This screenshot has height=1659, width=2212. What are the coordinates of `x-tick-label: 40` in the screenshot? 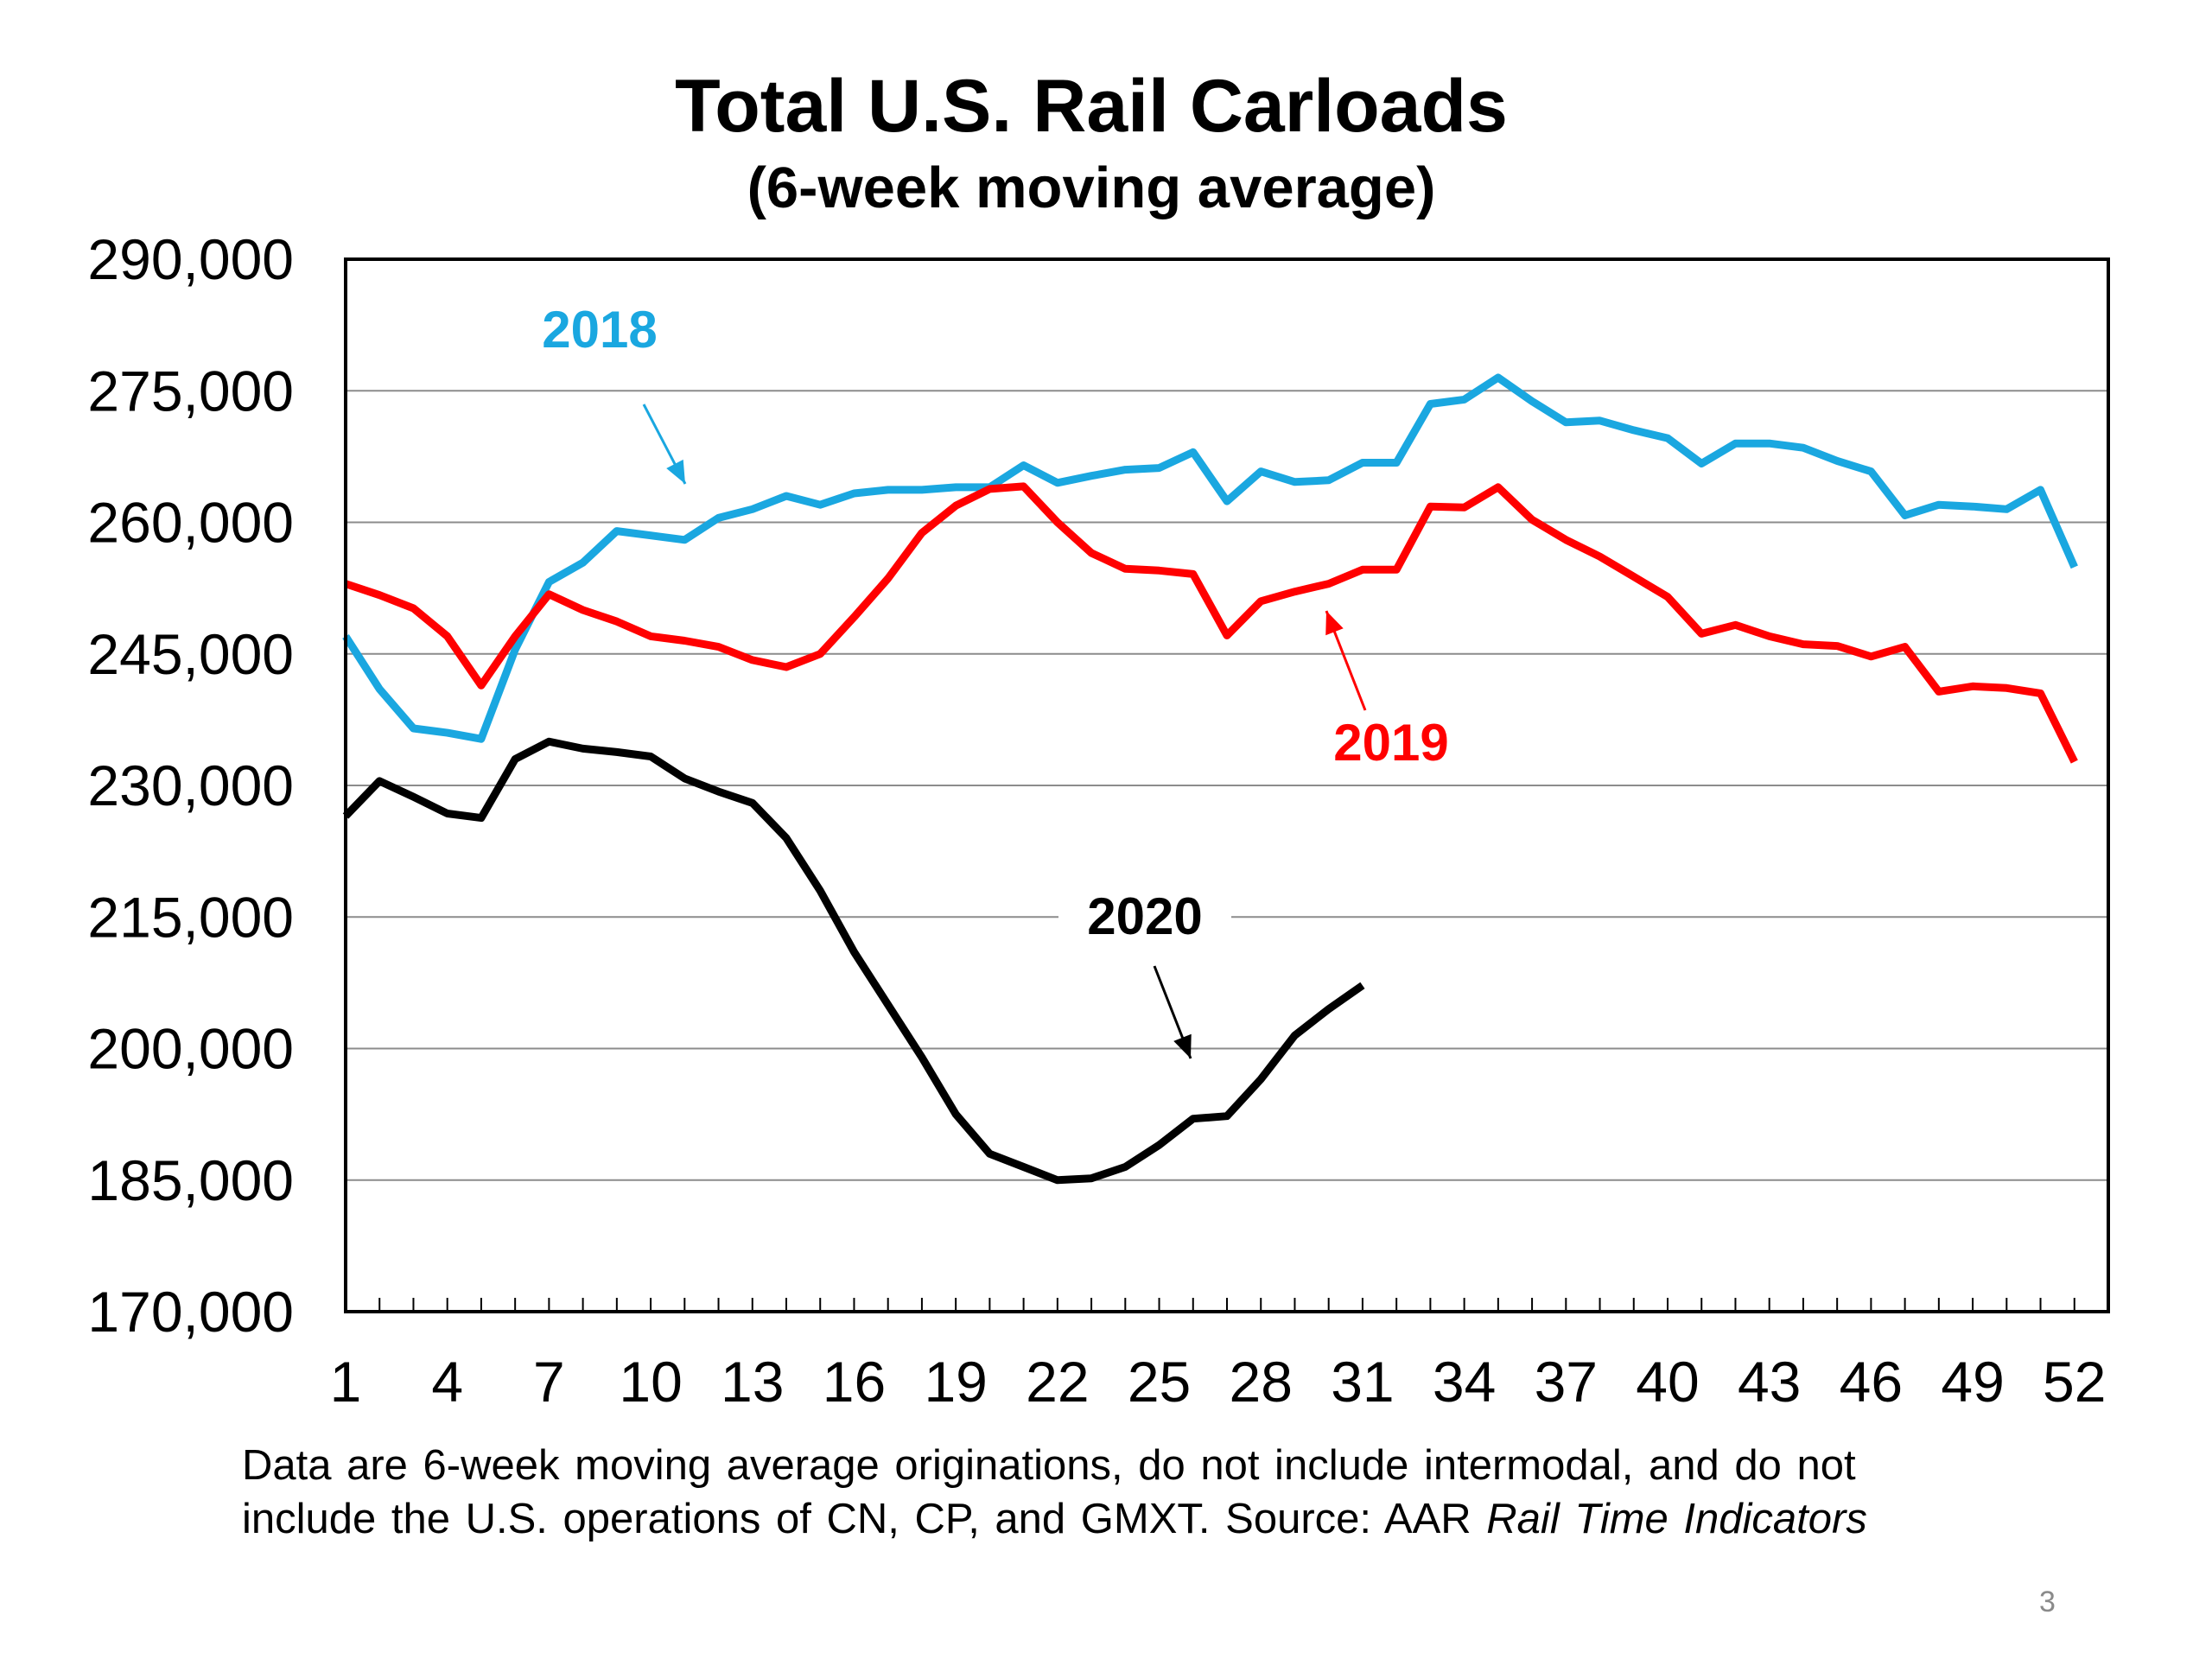 It's located at (1667, 1382).